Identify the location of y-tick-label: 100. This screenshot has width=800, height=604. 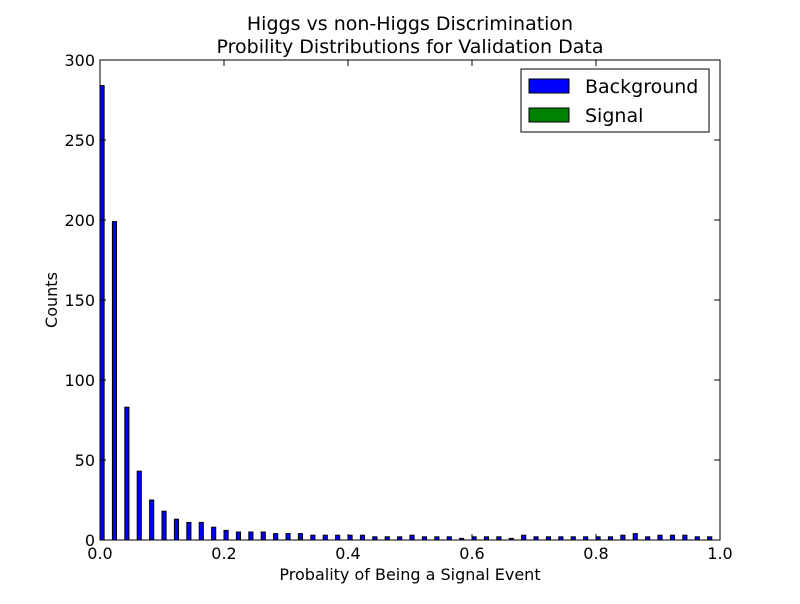
(79, 380).